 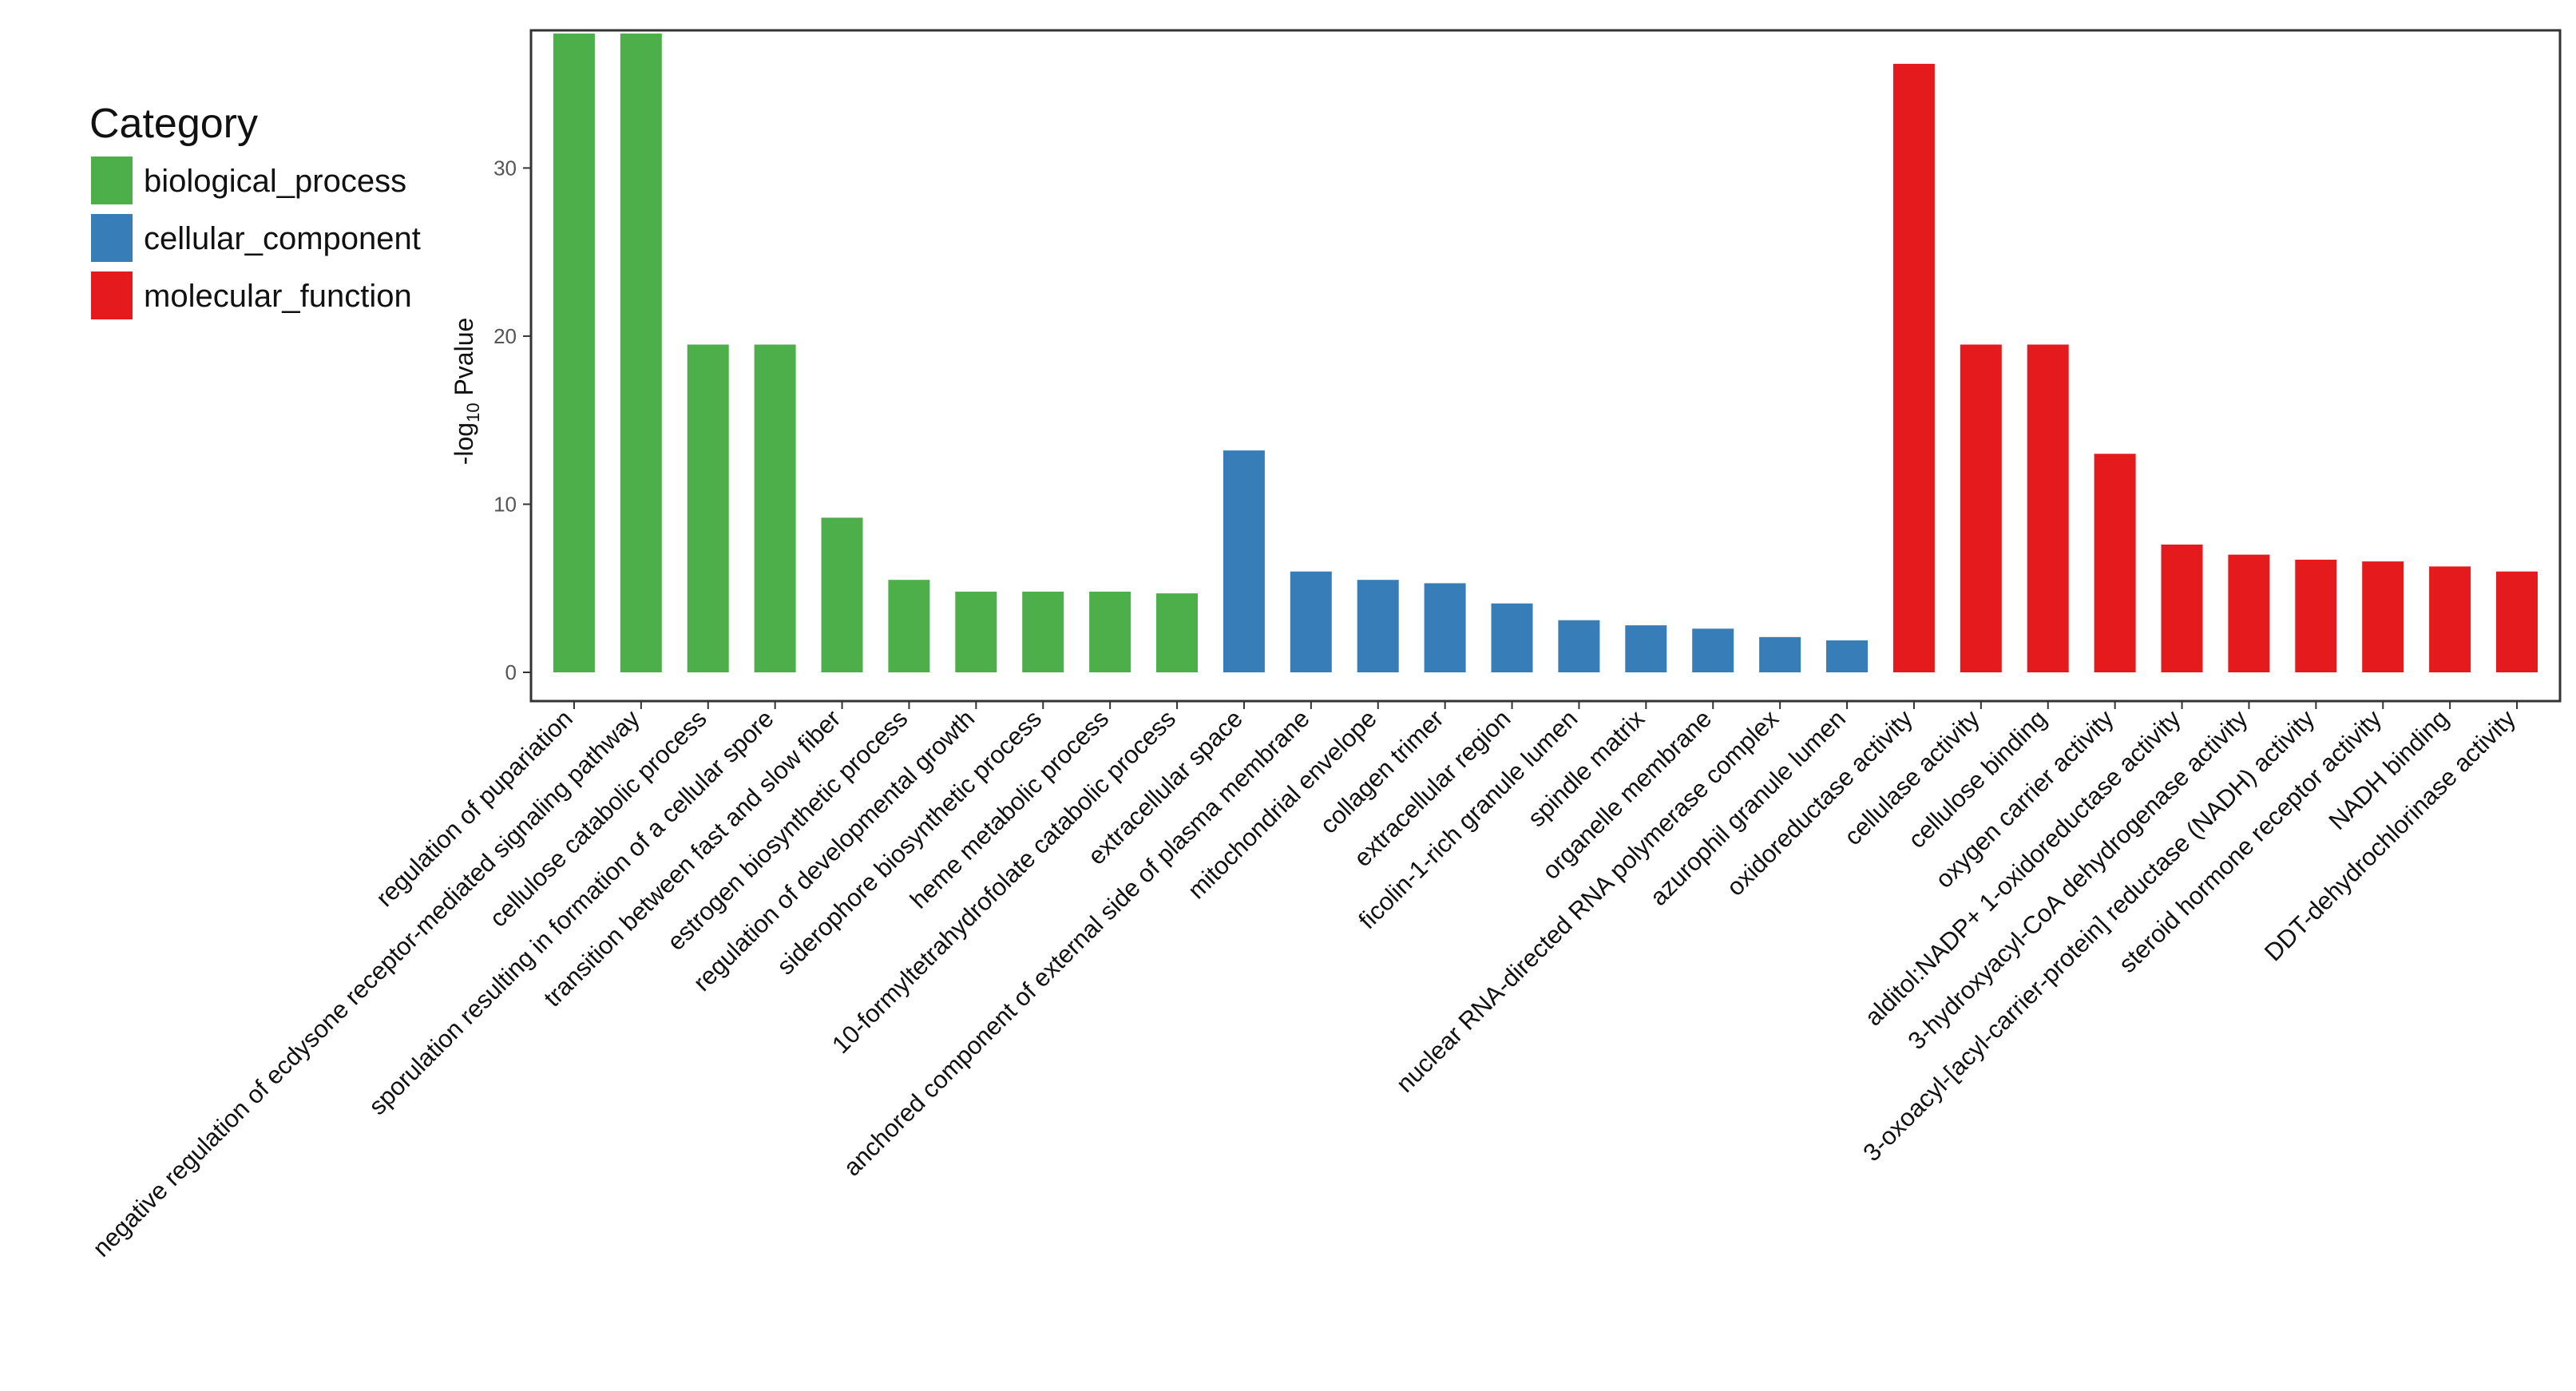 What do you see at coordinates (511, 672) in the screenshot?
I see `y-tick-label: 0` at bounding box center [511, 672].